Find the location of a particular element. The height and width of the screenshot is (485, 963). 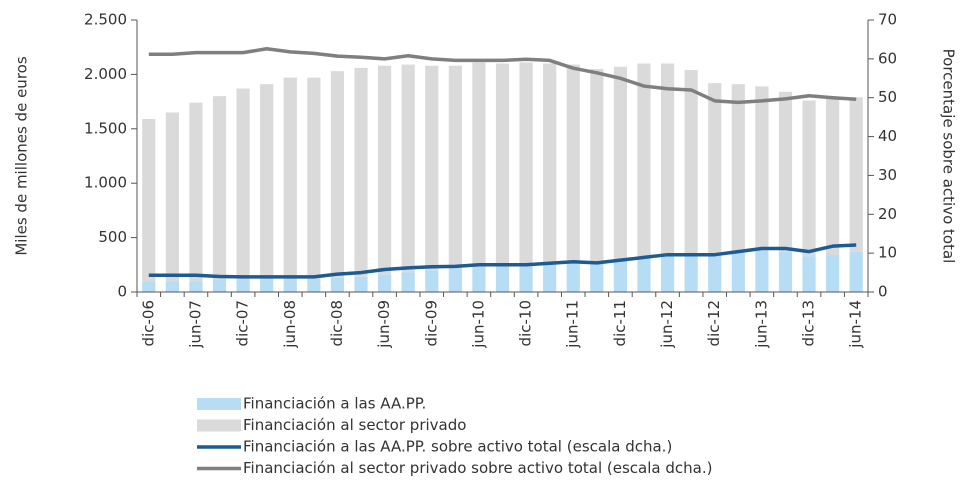

y2-tick-label: 30 is located at coordinates (887, 175).